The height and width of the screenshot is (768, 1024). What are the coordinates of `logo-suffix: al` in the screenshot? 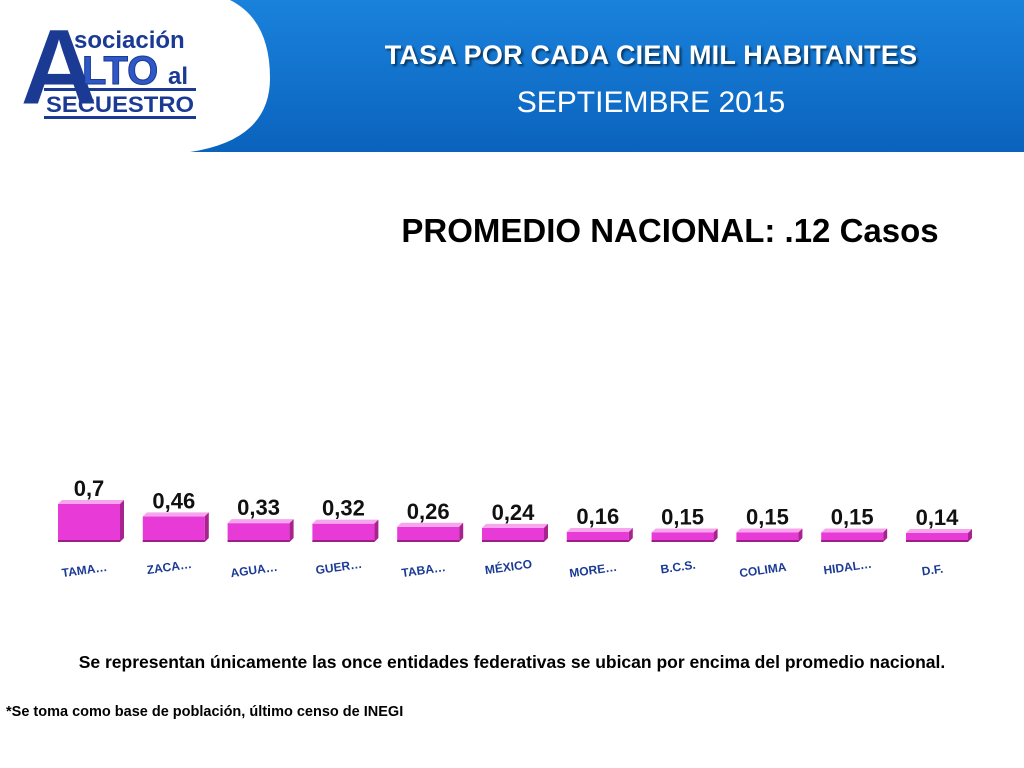 It's located at (178, 76).